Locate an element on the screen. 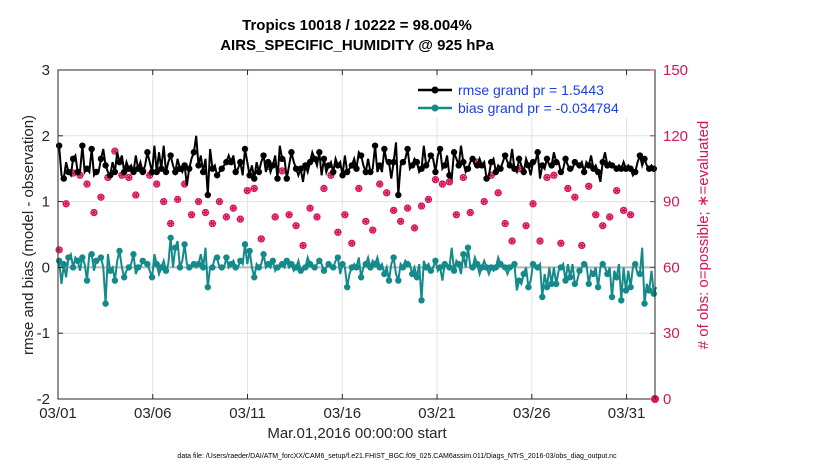  right-y-axis-label: # of obs: o=possible; ∗=evaluated is located at coordinates (703, 235).